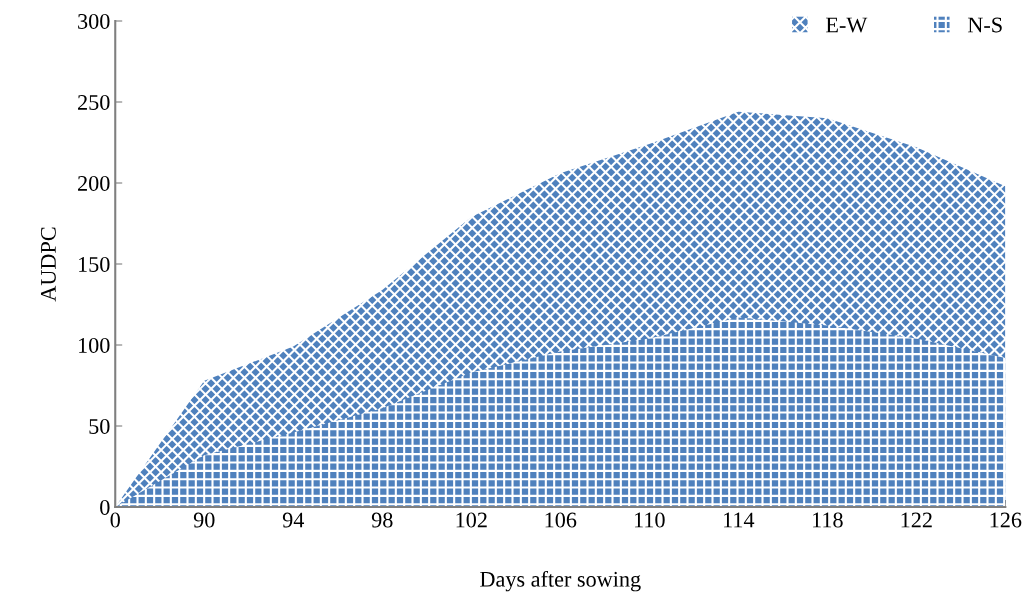 Image resolution: width=1029 pixels, height=600 pixels. Describe the element at coordinates (94, 102) in the screenshot. I see `y-tick-label: 250` at that location.